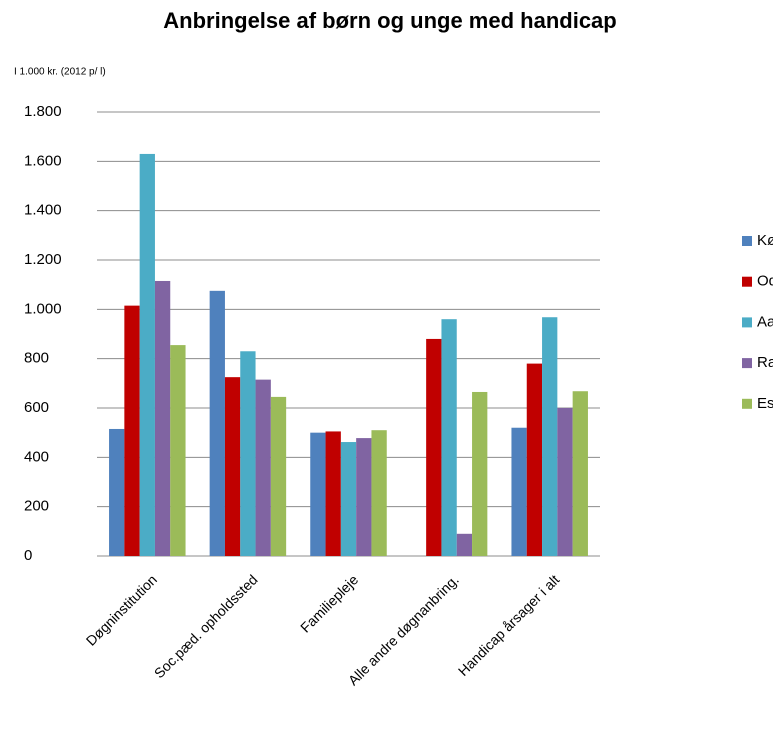 The height and width of the screenshot is (740, 773). Describe the element at coordinates (36, 506) in the screenshot. I see `y-tick-label: 200` at that location.